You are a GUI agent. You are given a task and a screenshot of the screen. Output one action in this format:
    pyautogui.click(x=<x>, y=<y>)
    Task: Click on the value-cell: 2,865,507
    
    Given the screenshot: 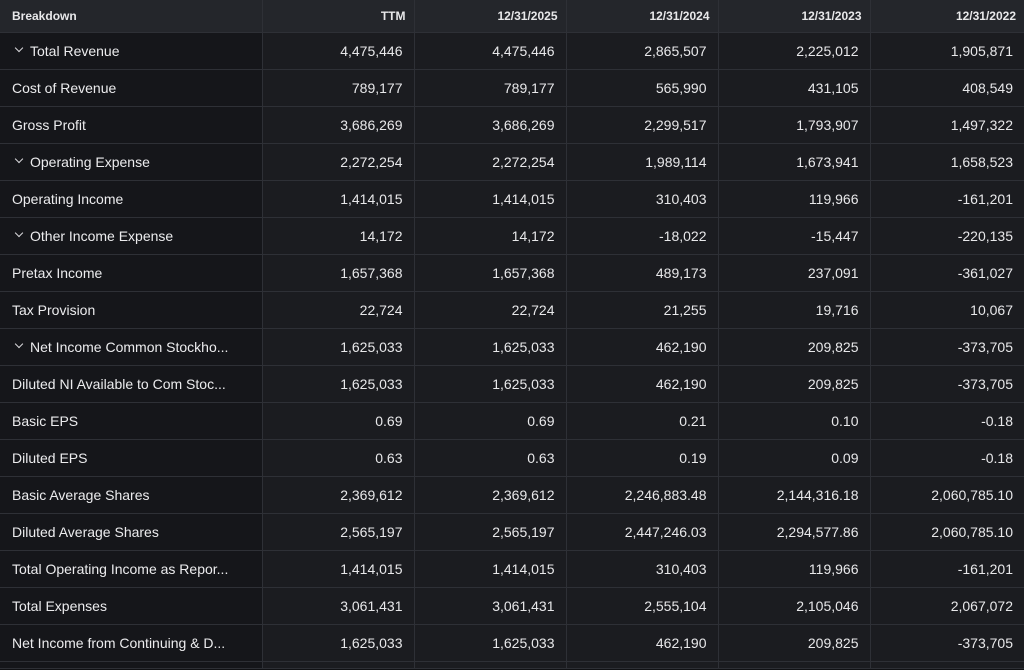 What is the action you would take?
    pyautogui.click(x=642, y=51)
    